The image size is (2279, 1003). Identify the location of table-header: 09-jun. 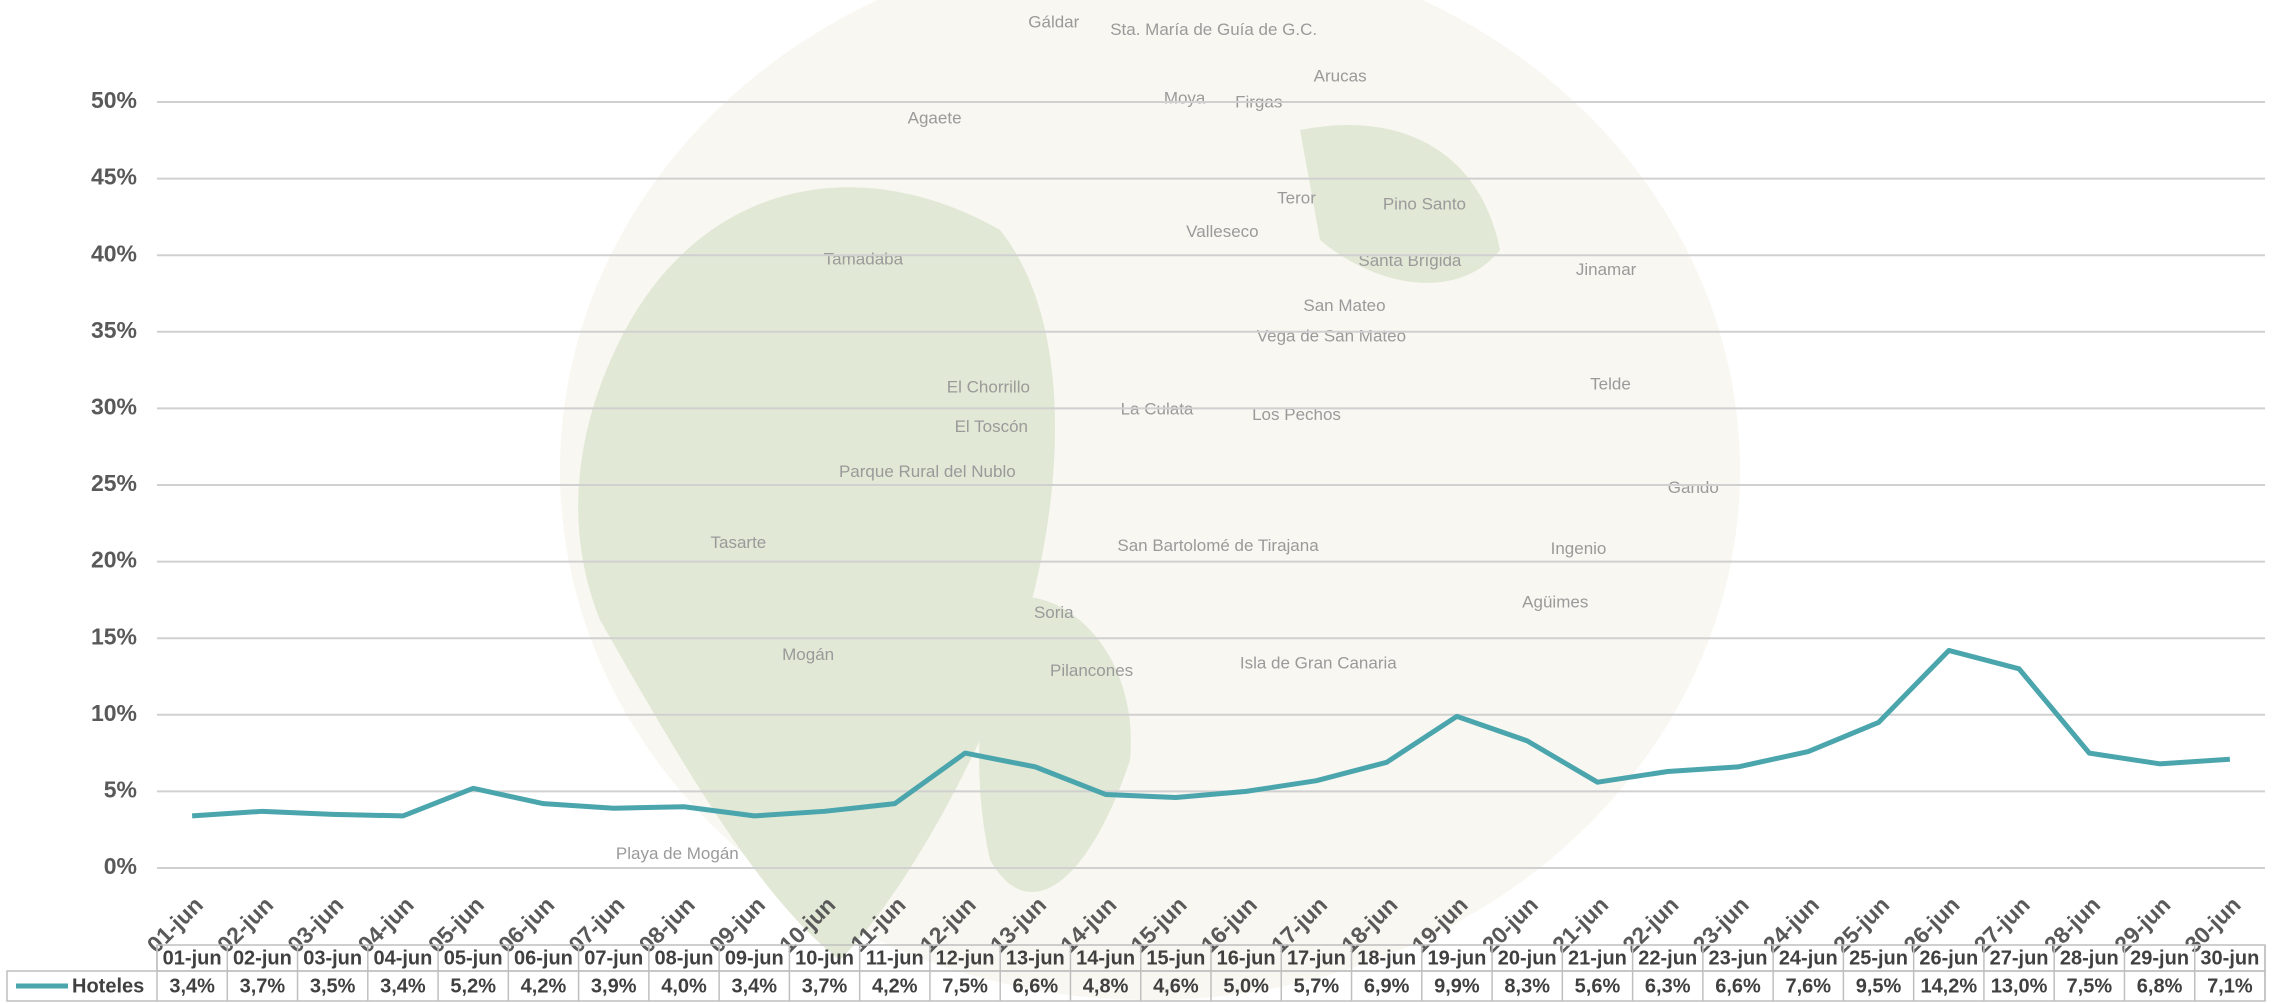
(754, 958).